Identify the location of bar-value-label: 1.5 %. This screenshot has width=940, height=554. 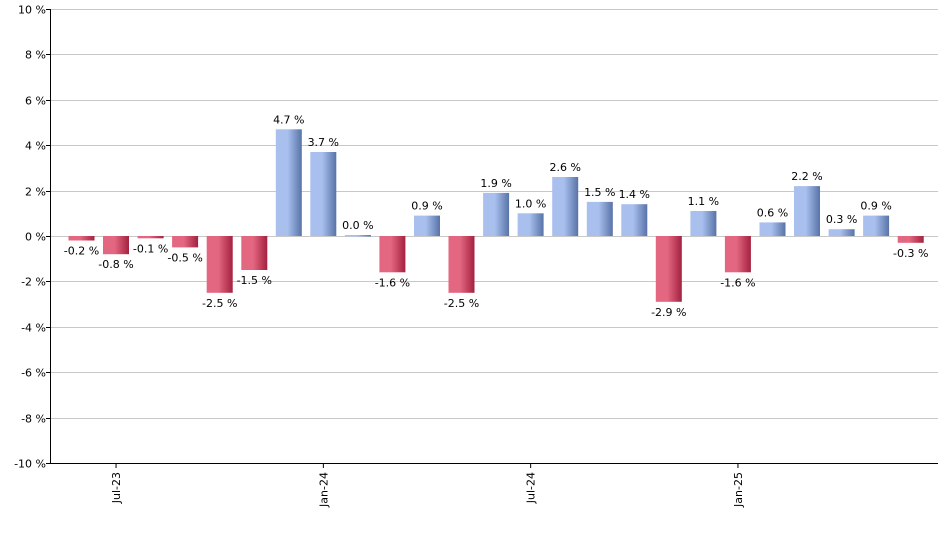
(599, 192).